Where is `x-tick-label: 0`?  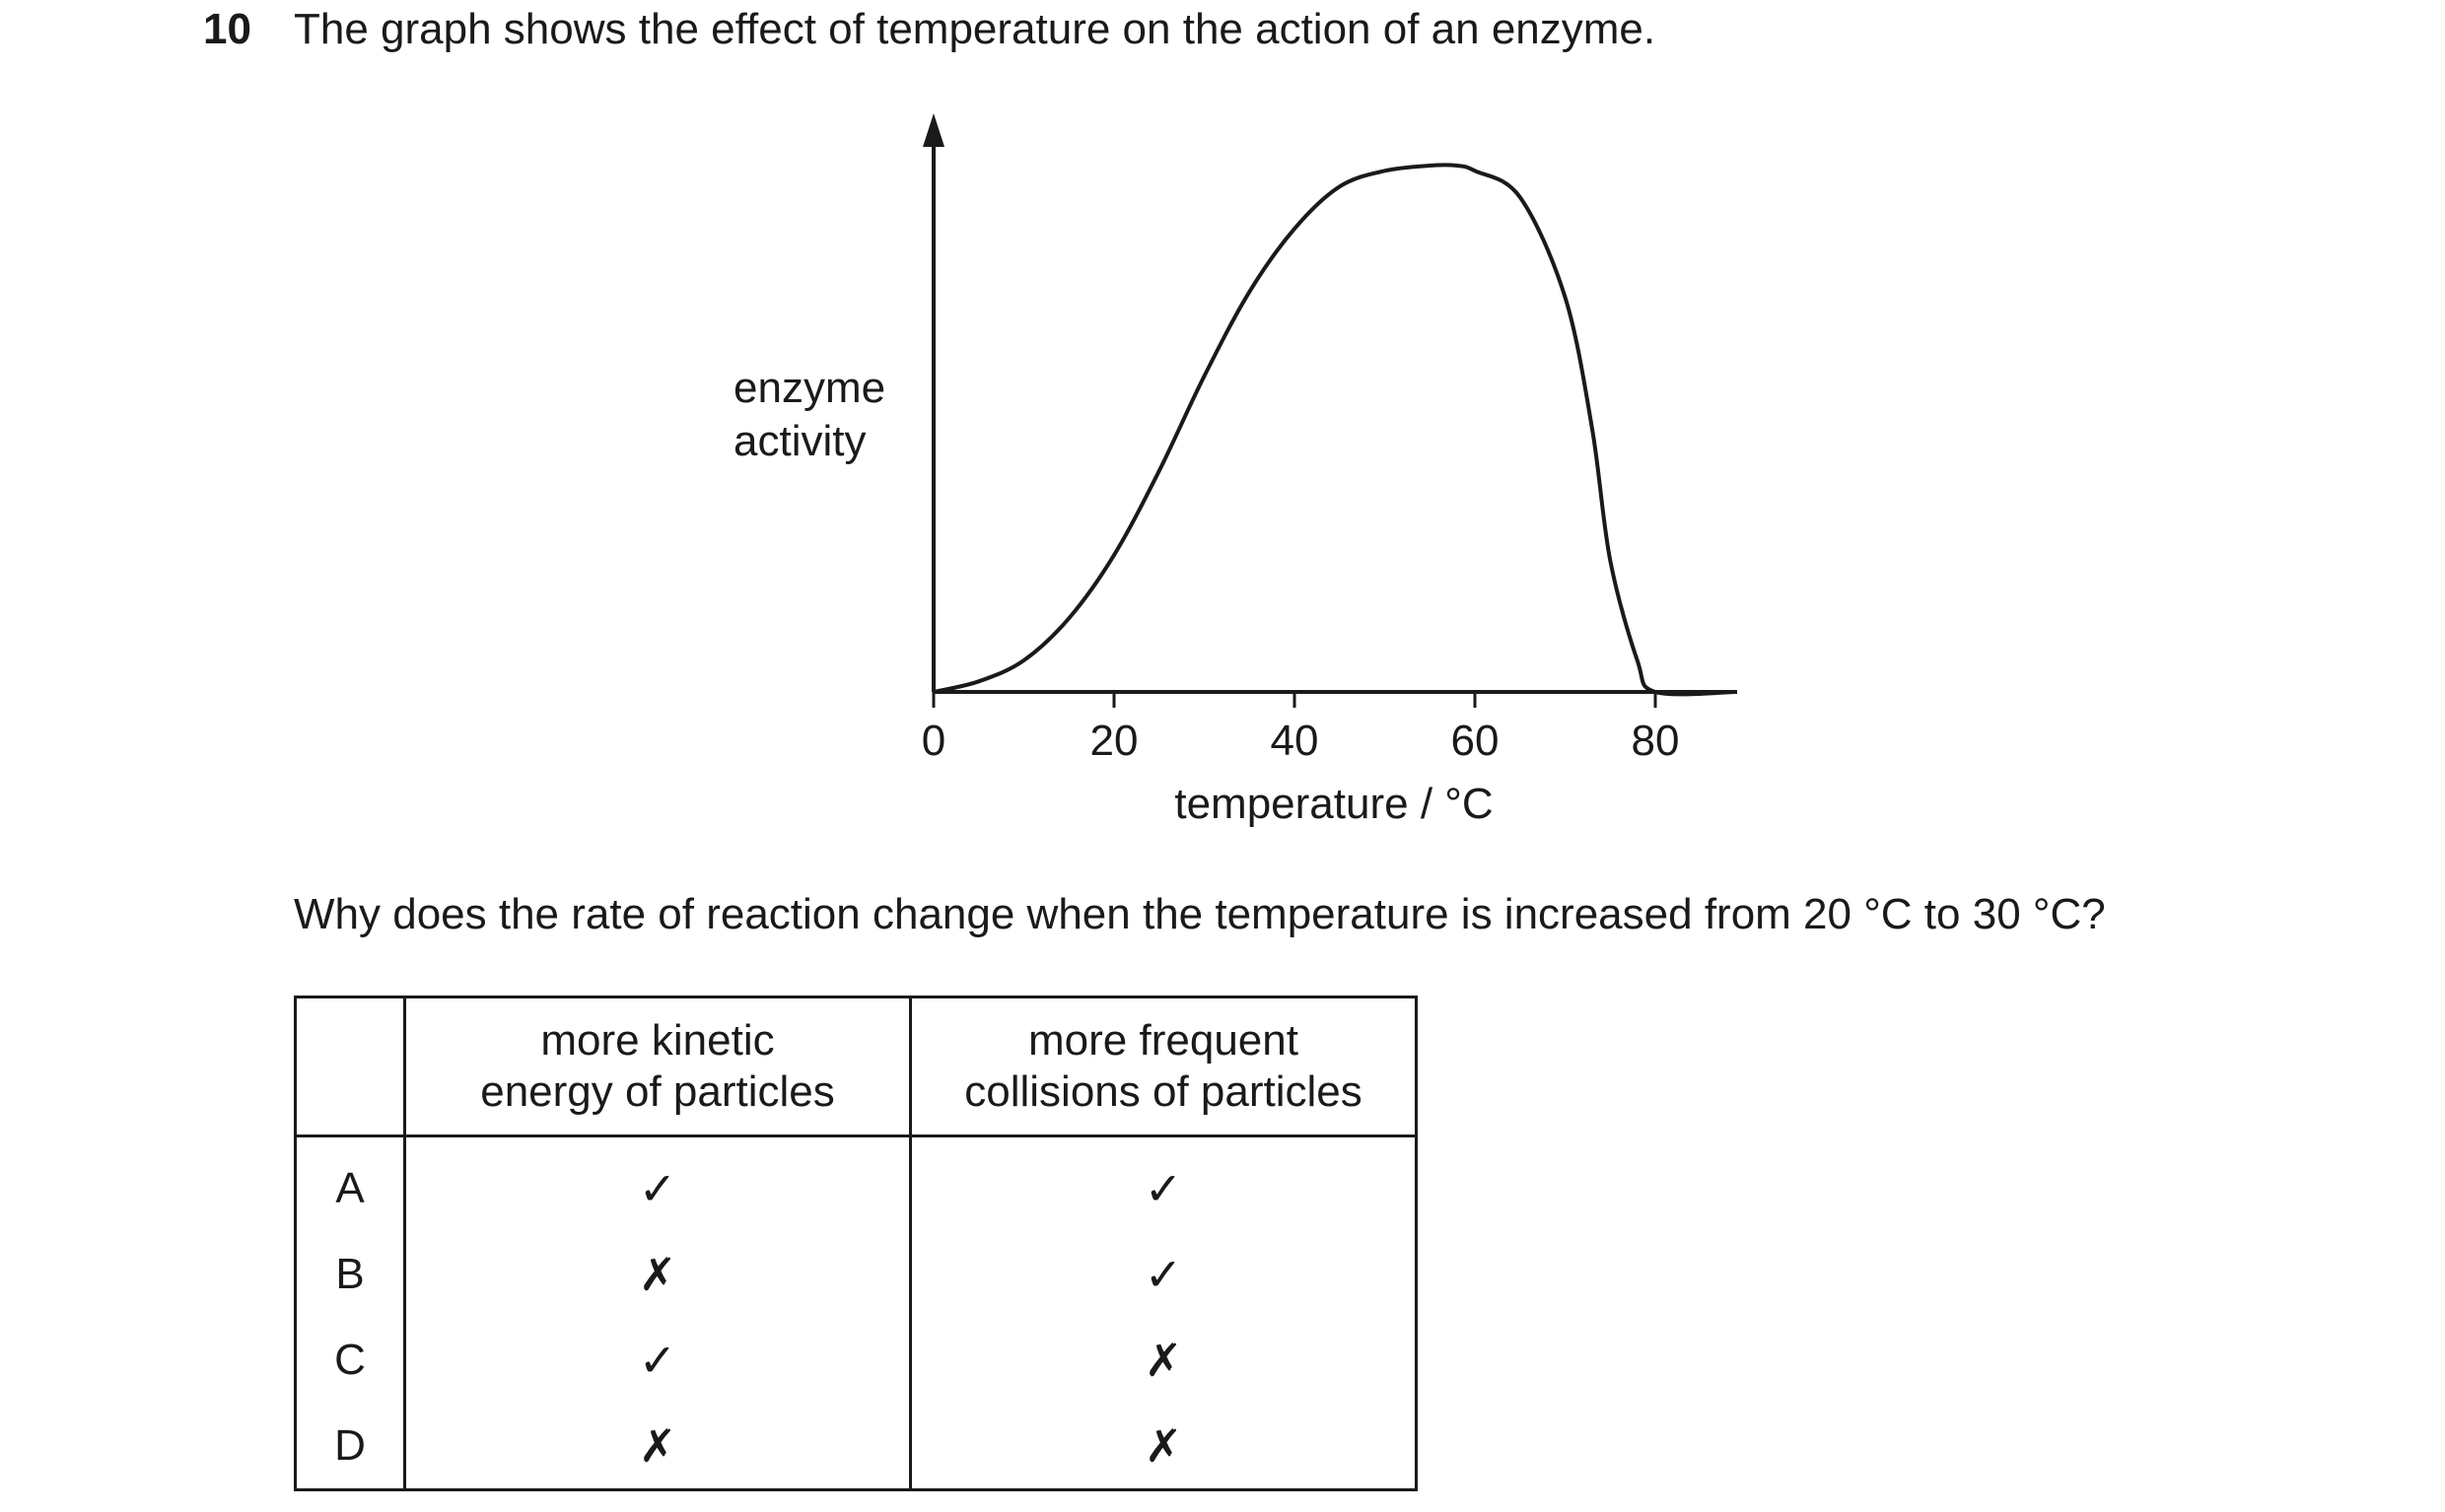 x-tick-label: 0 is located at coordinates (933, 741).